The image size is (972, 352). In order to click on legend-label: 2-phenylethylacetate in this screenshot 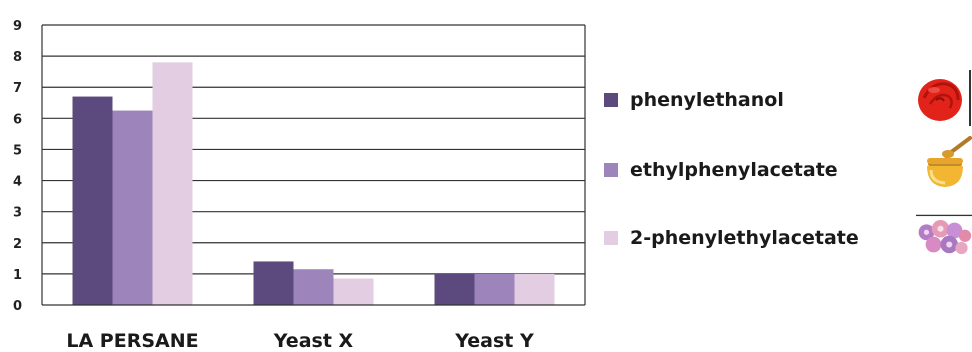, I will do `click(744, 238)`.